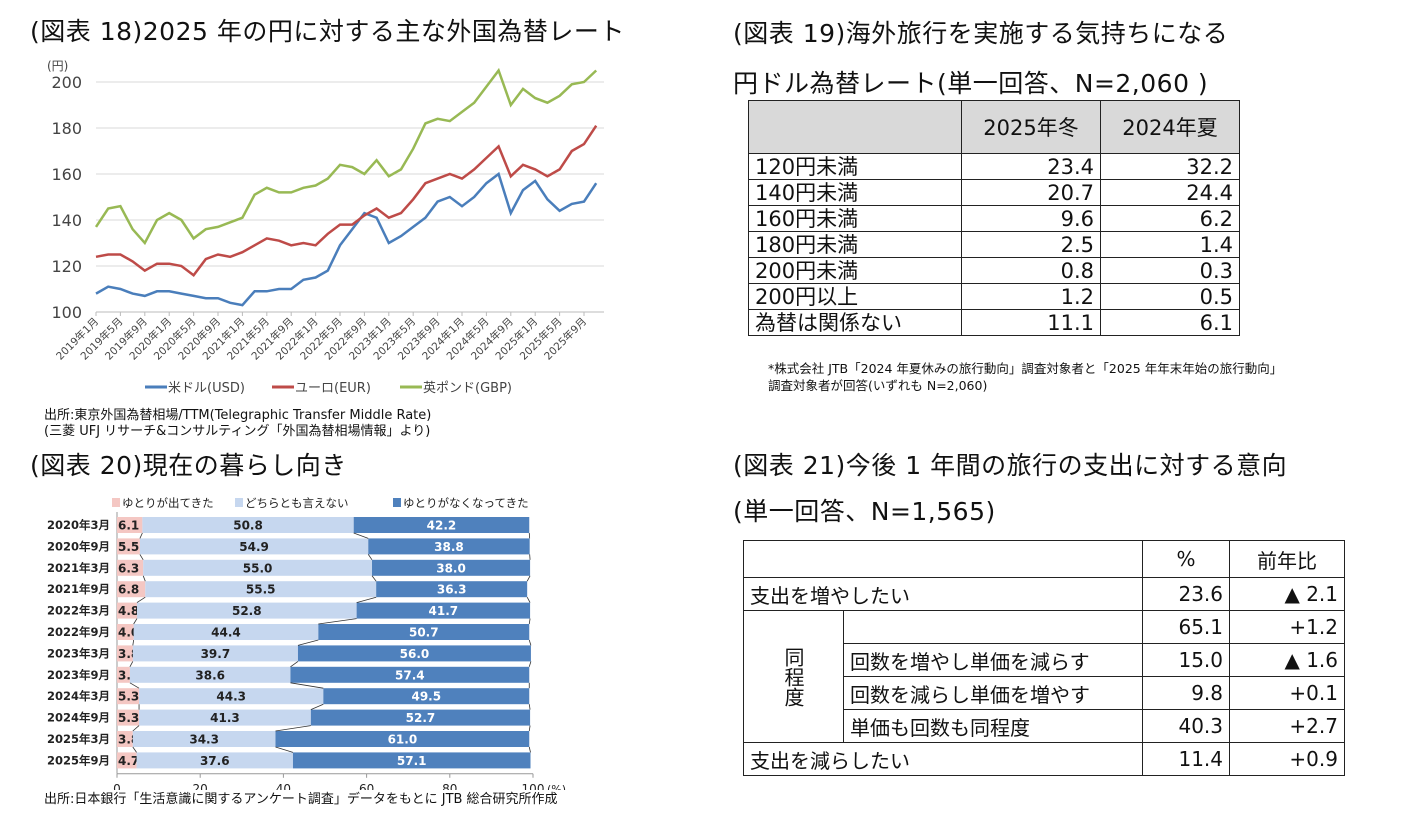  What do you see at coordinates (215, 761) in the screenshot?
I see `data-label: 37.6` at bounding box center [215, 761].